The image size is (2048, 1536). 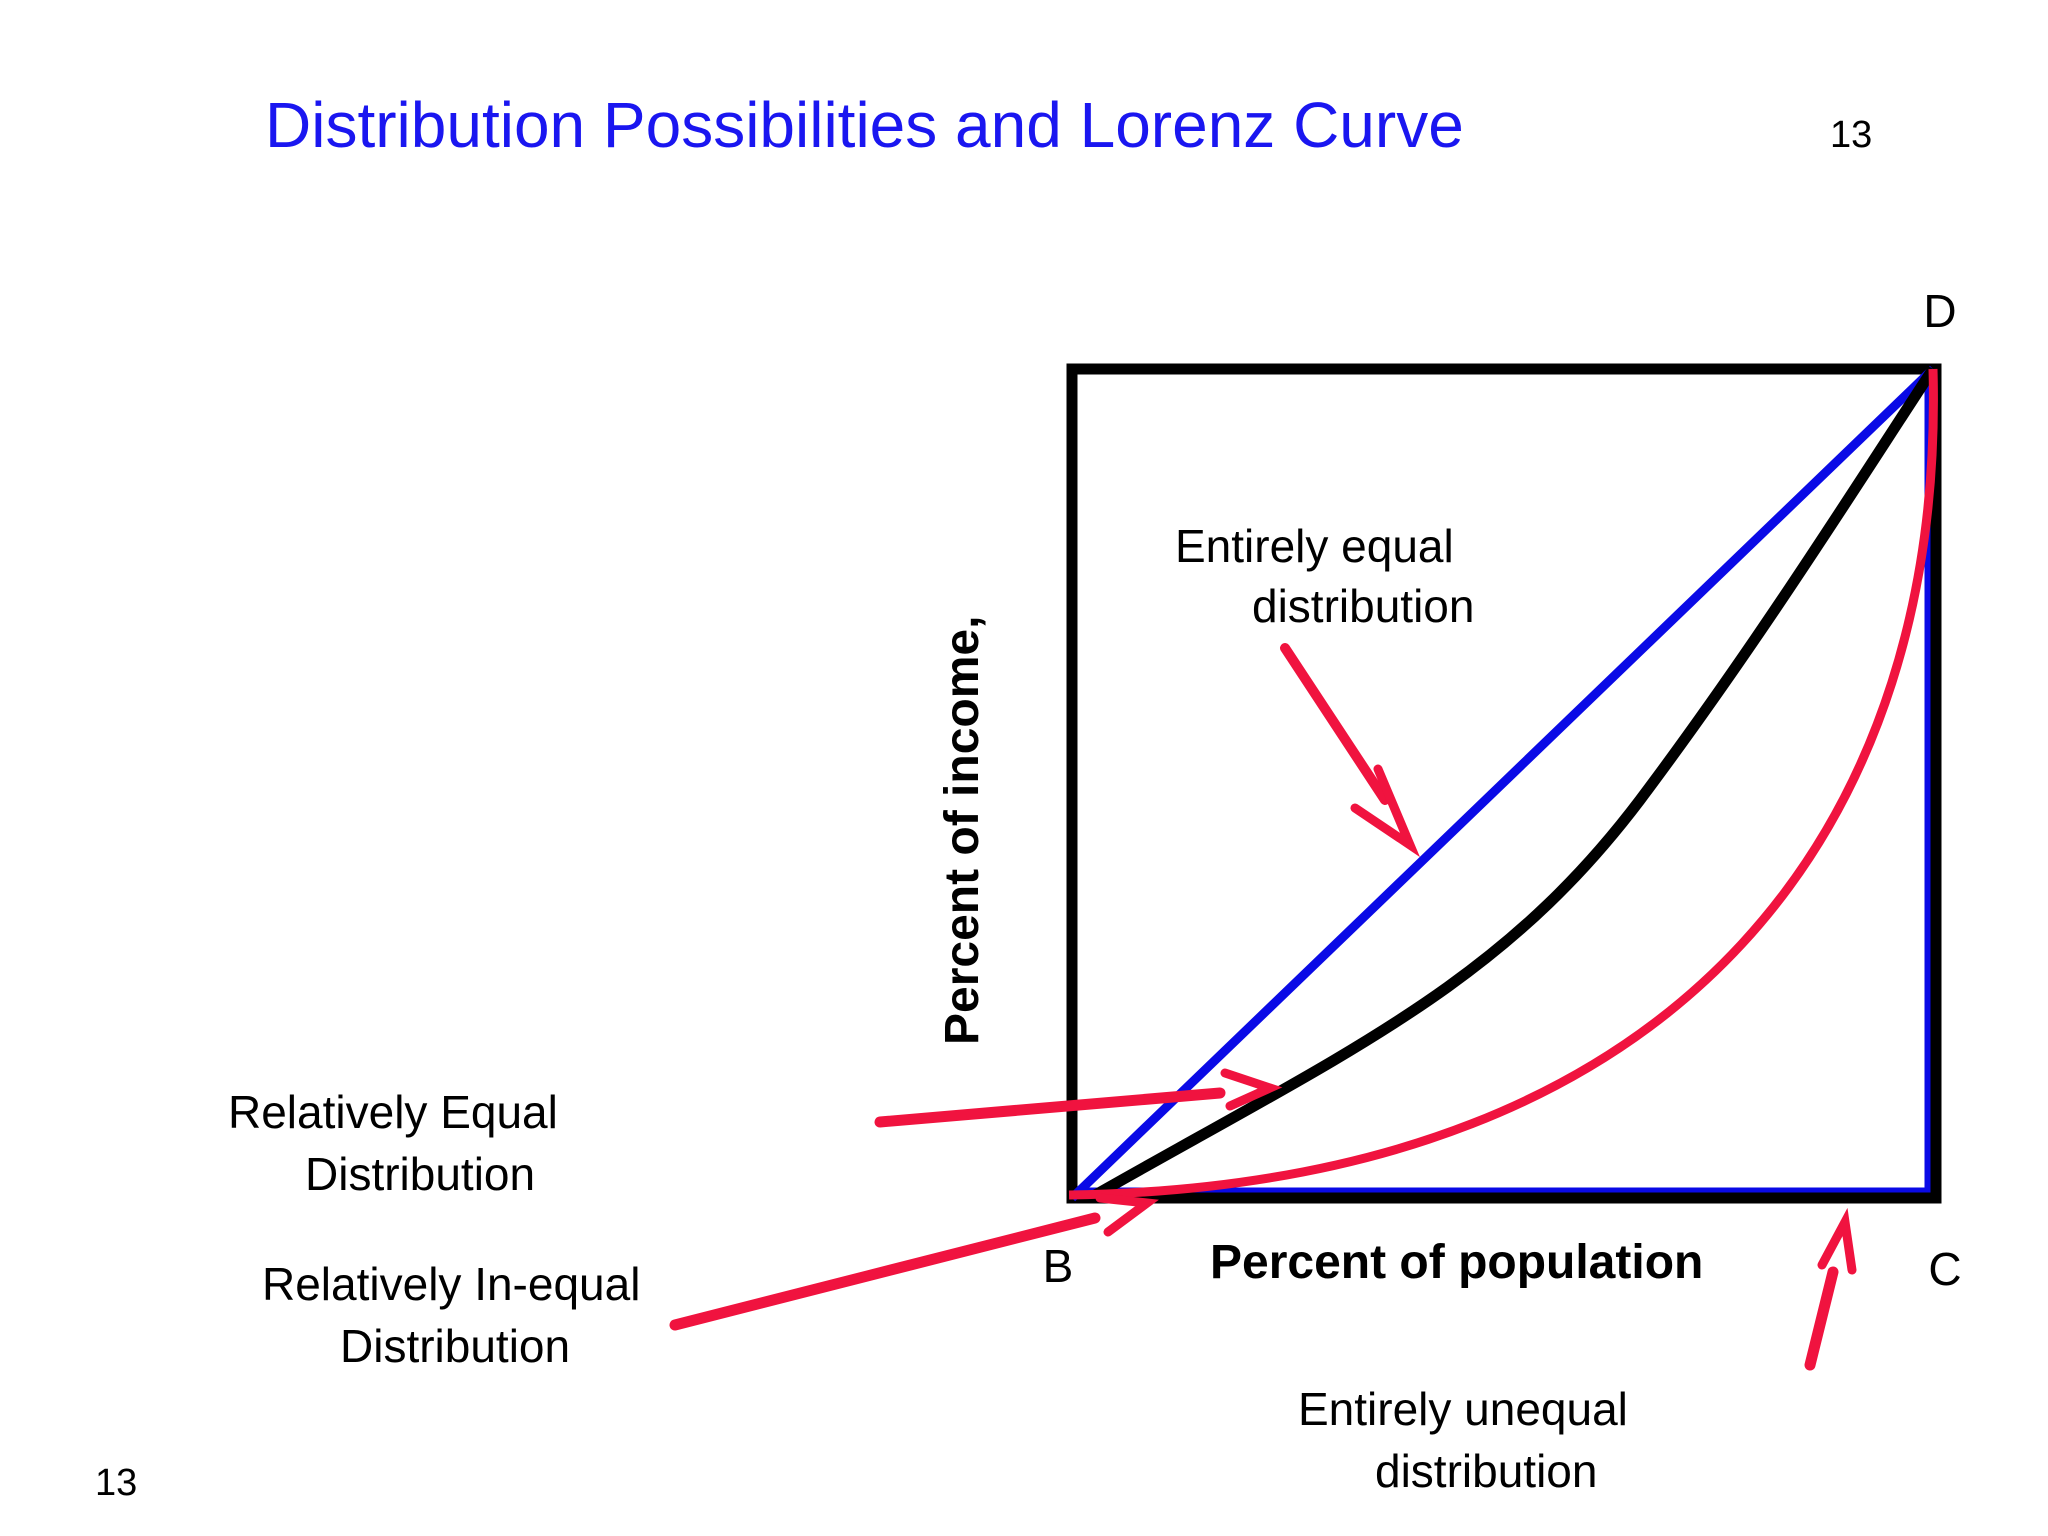 I want to click on relatively-equal-arrow, so click(x=1078, y=1098).